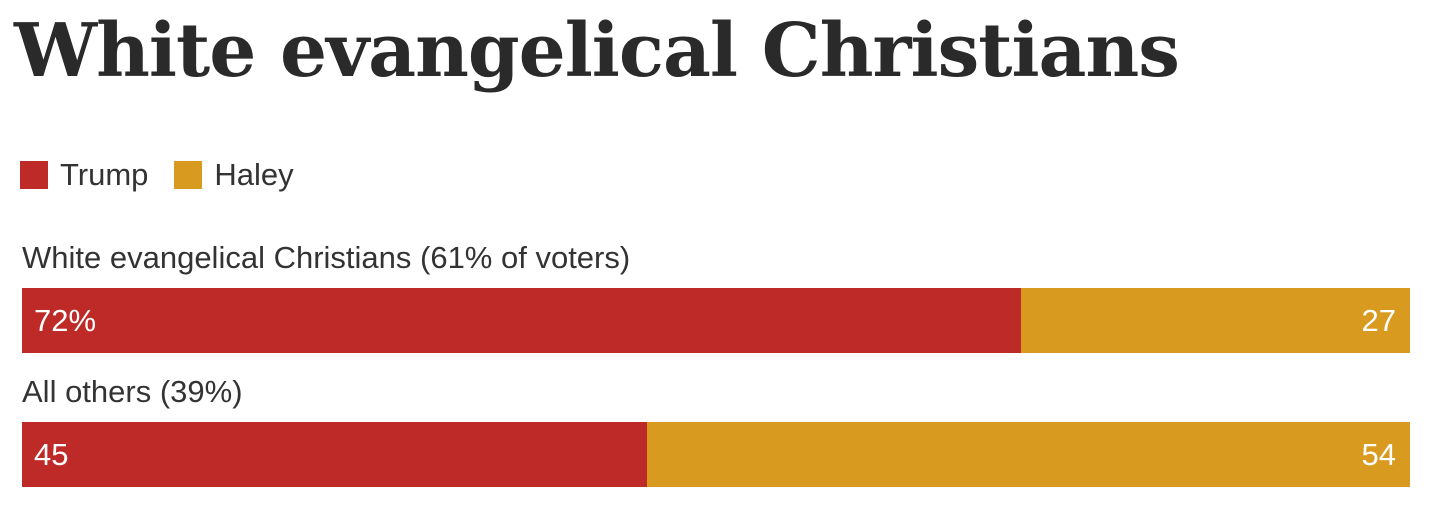  What do you see at coordinates (51, 454) in the screenshot?
I see `data-label-trump-all-others: 45` at bounding box center [51, 454].